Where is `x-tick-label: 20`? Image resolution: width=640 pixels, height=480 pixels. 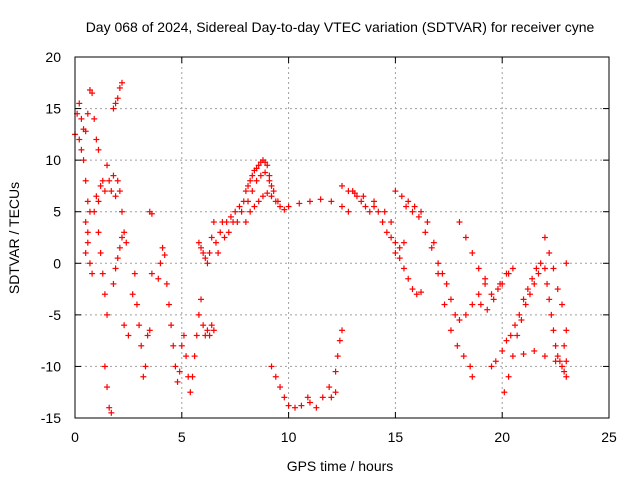
x-tick-label: 20 is located at coordinates (502, 437).